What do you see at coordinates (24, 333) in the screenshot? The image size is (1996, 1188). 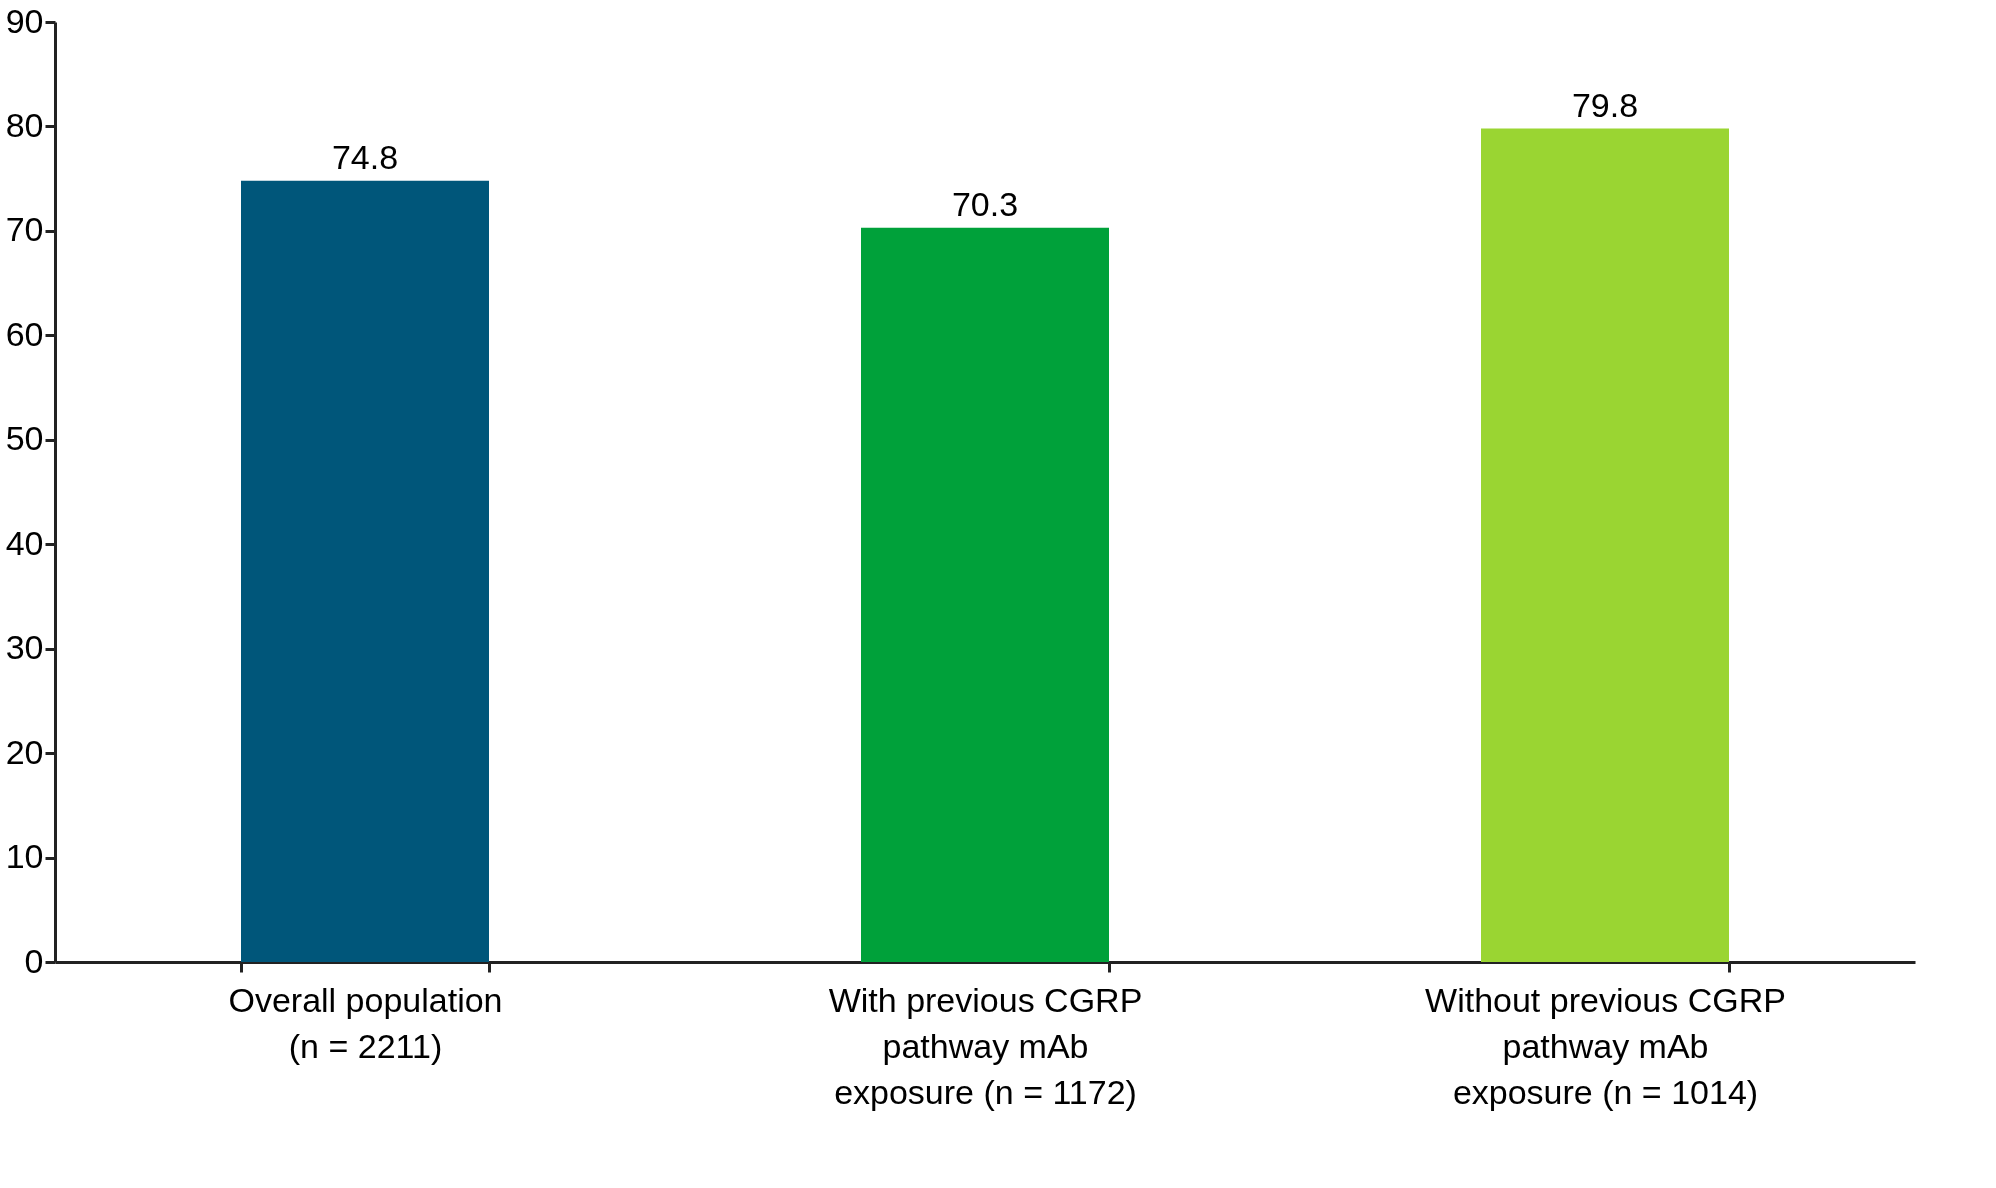 I see `y-tick-label: 60` at bounding box center [24, 333].